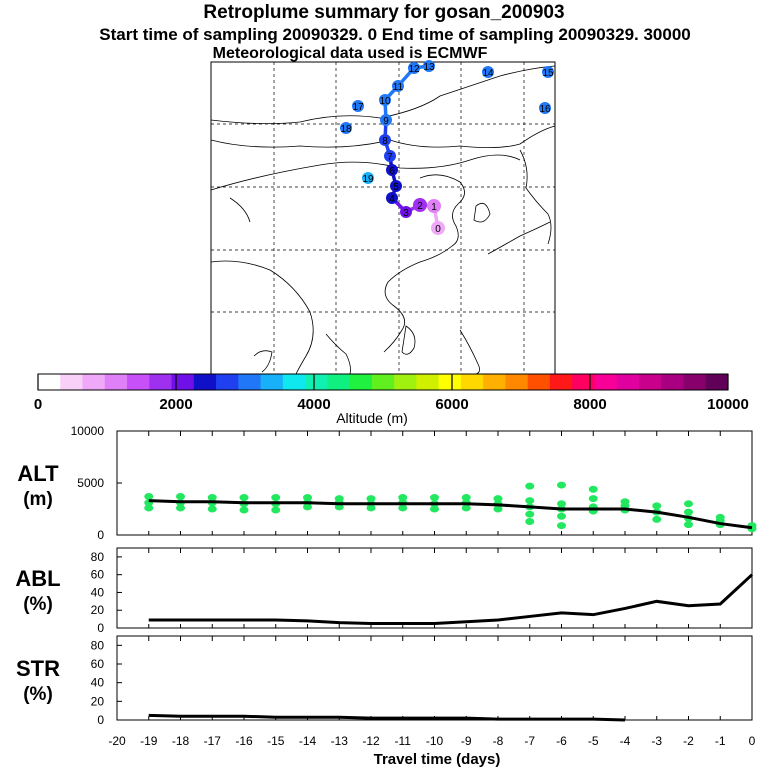 This screenshot has height=768, width=768. Describe the element at coordinates (385, 101) in the screenshot. I see `plume-day-label: 10` at that location.